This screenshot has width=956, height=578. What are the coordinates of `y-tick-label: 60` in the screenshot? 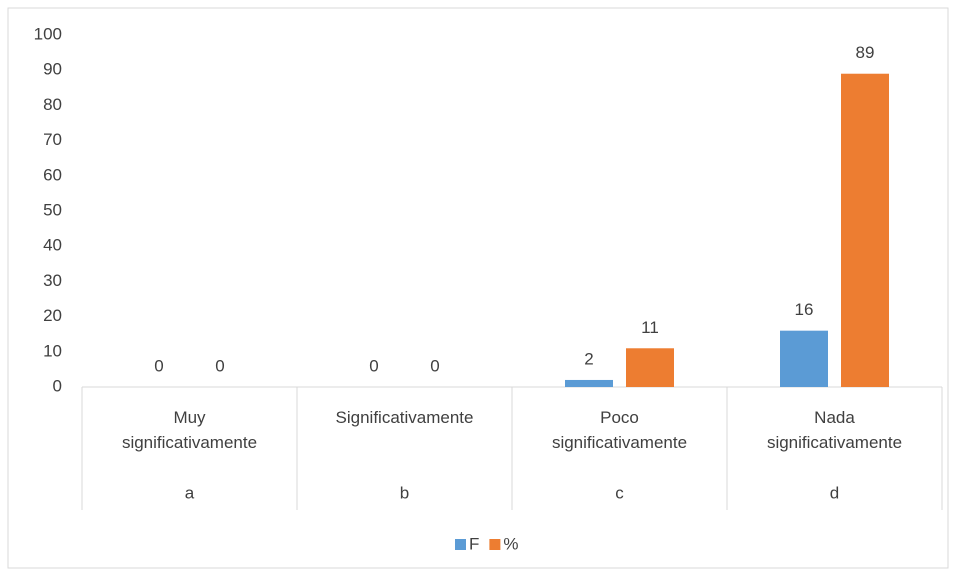 It's located at (52, 174).